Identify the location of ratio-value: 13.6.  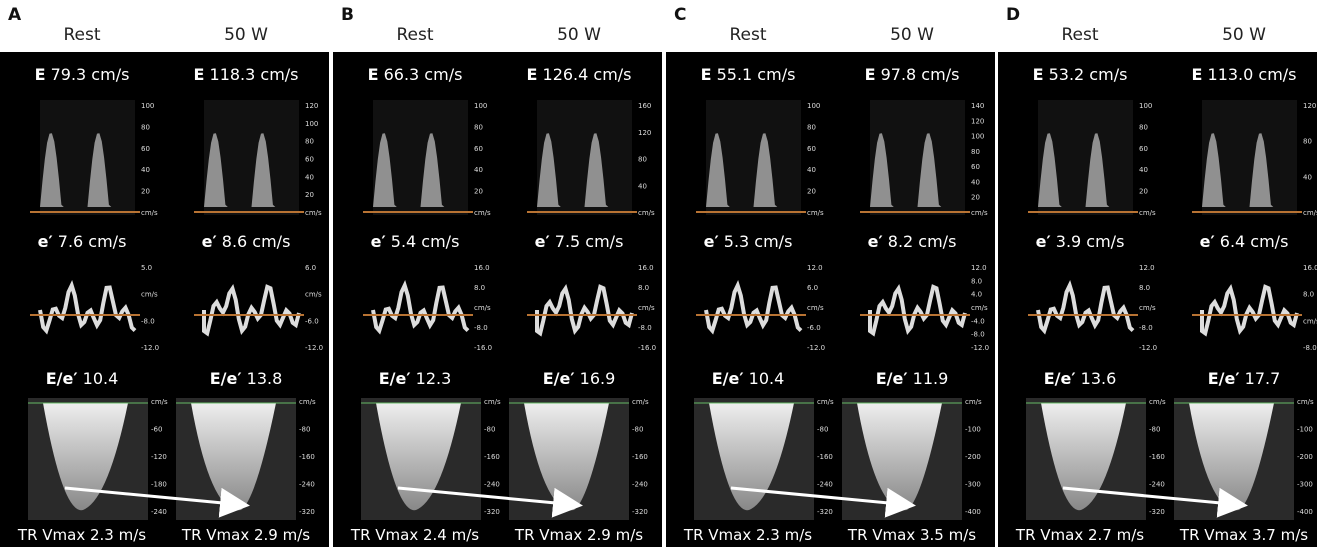
(1099, 378).